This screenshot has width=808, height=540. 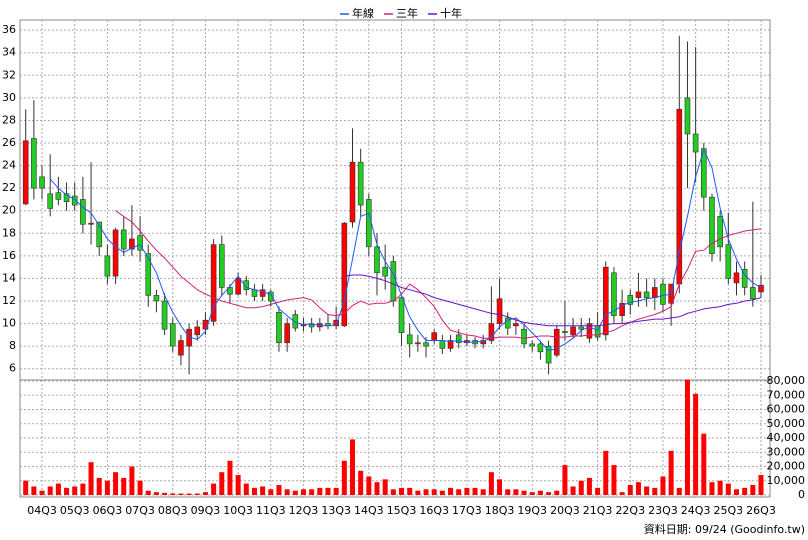 What do you see at coordinates (598, 510) in the screenshot?
I see `x-tick-label: 21Q3` at bounding box center [598, 510].